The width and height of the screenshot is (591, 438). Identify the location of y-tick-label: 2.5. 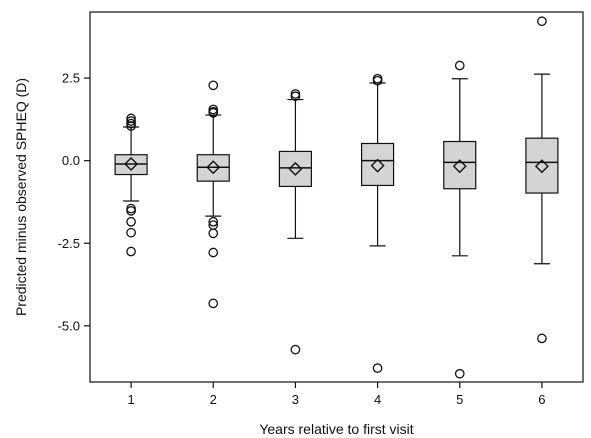
(71, 78).